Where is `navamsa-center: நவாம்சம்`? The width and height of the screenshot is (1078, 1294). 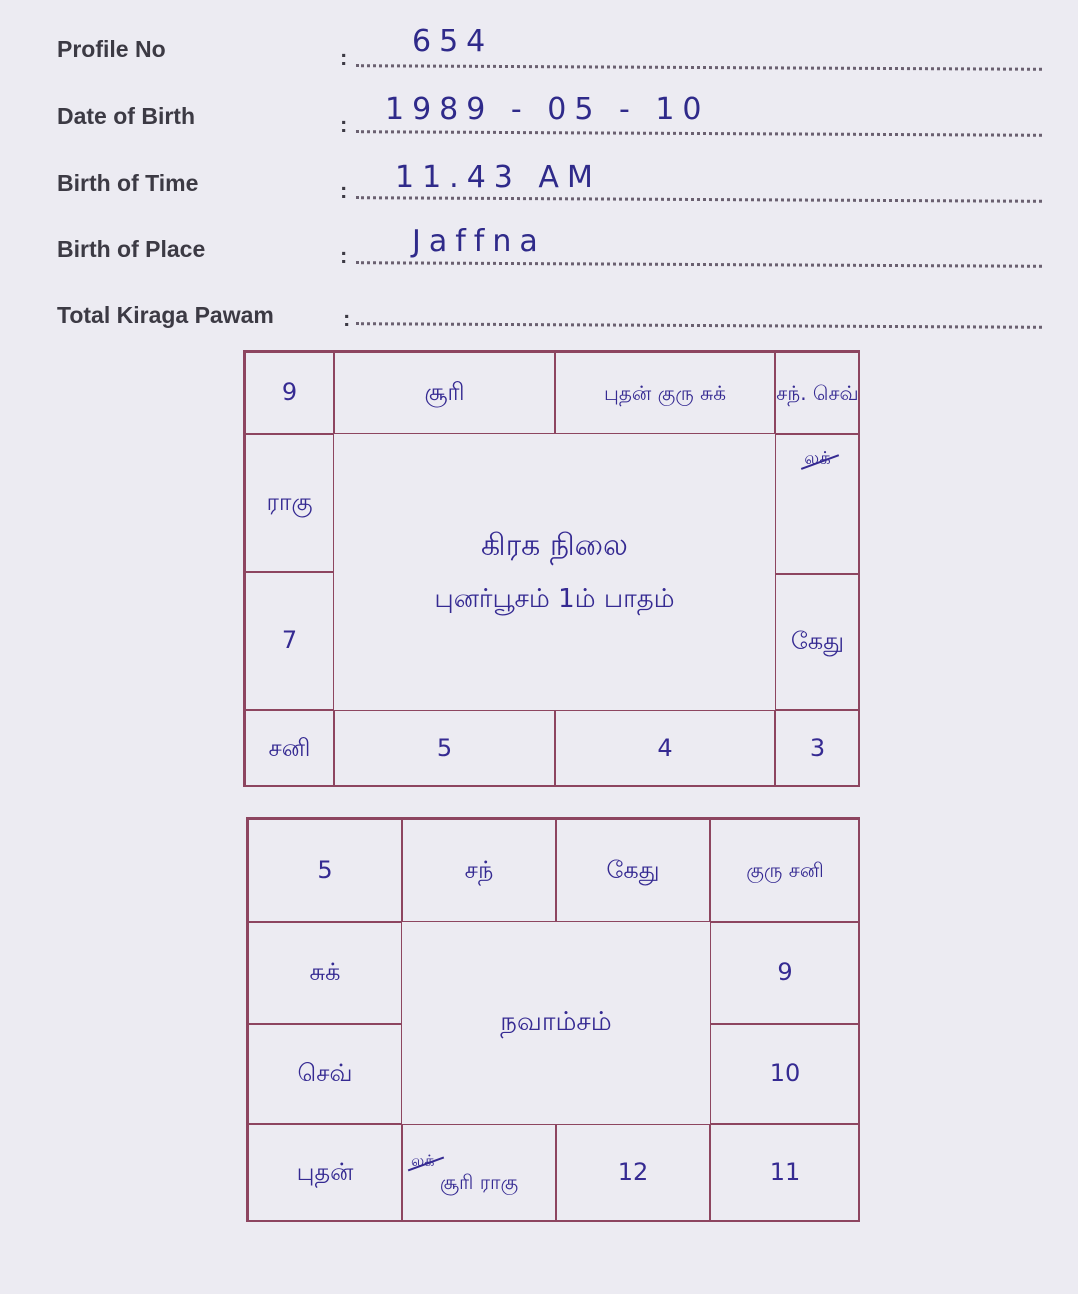
navamsa-center: நவாம்சம் is located at coordinates (556, 1023).